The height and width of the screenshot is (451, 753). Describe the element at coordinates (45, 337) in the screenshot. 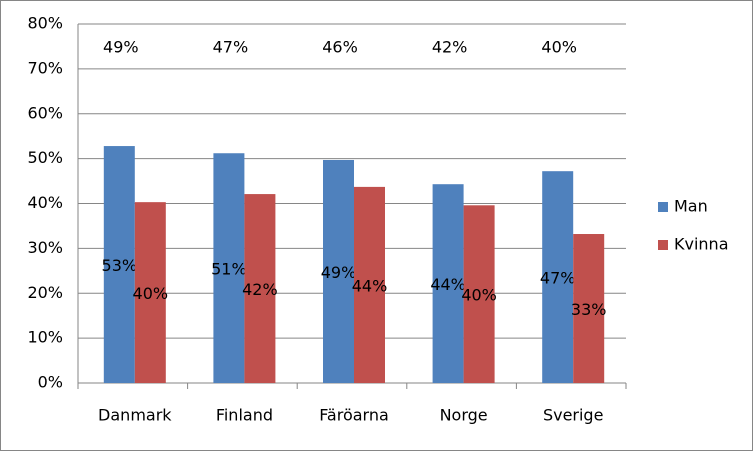

I see `y-tick-label: 10%` at that location.